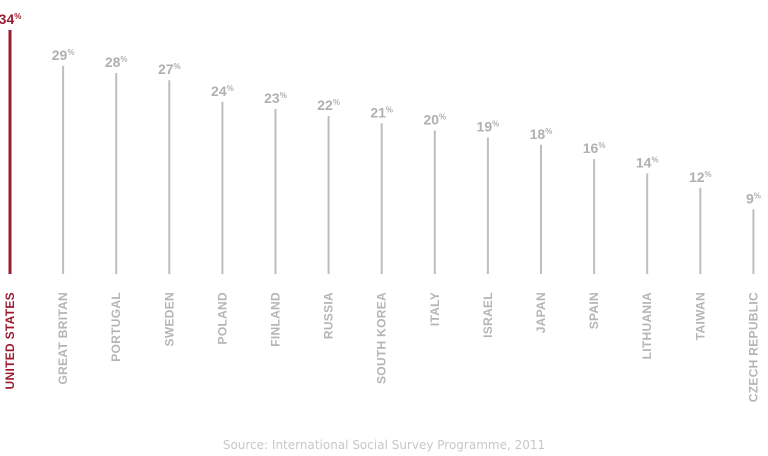 Image resolution: width=768 pixels, height=456 pixels. What do you see at coordinates (594, 148) in the screenshot?
I see `value-label-spain: 16%` at bounding box center [594, 148].